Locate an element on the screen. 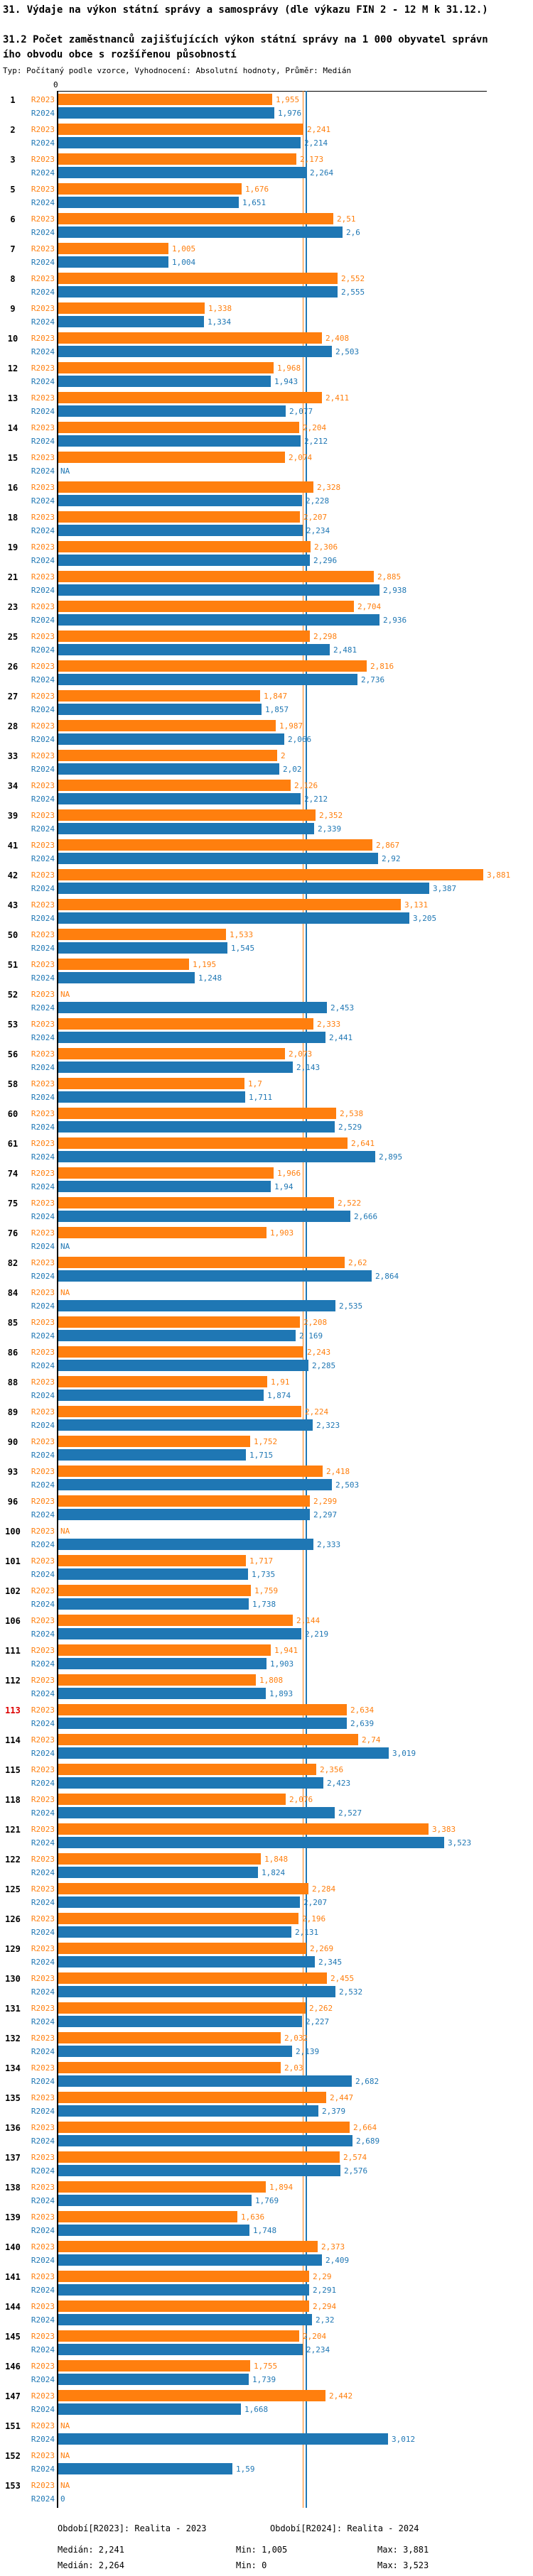 This screenshot has width=533, height=2576. row-id-label: 1 is located at coordinates (13, 100).